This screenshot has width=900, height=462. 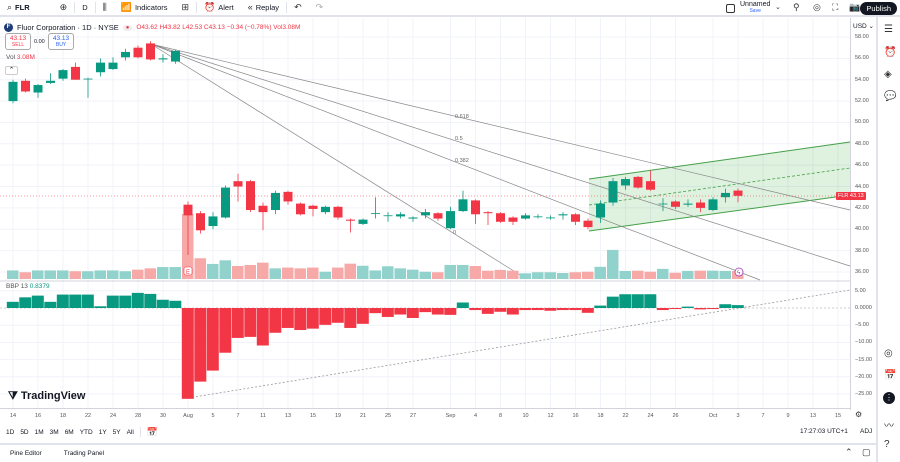 What do you see at coordinates (18, 7) in the screenshot?
I see `symbol-search: ⌕ FLR` at bounding box center [18, 7].